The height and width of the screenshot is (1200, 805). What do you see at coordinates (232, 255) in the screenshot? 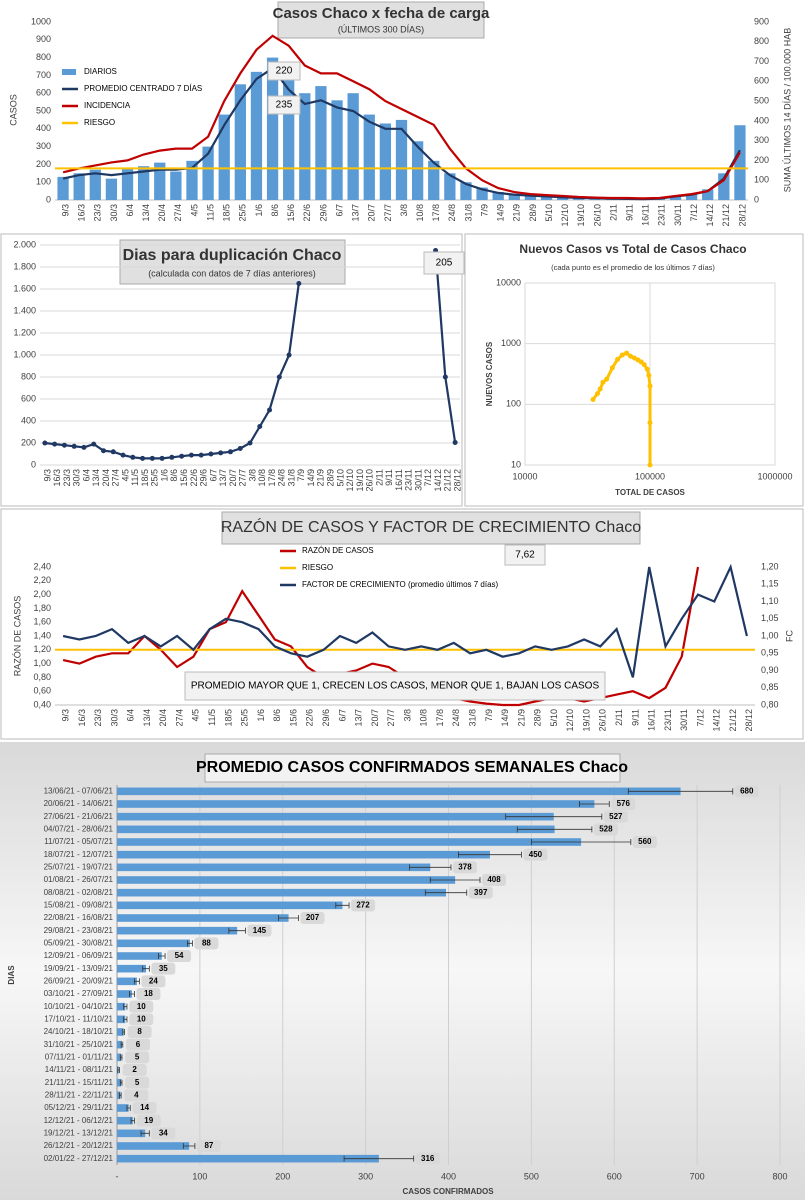
I see `chart-title: Dias para duplicación Chaco` at bounding box center [232, 255].